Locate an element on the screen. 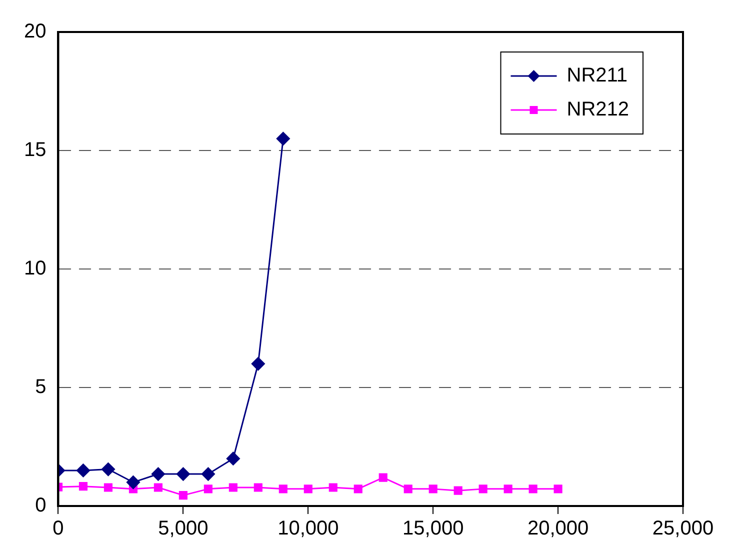 The image size is (731, 552). legend-label: NR211 is located at coordinates (597, 75).